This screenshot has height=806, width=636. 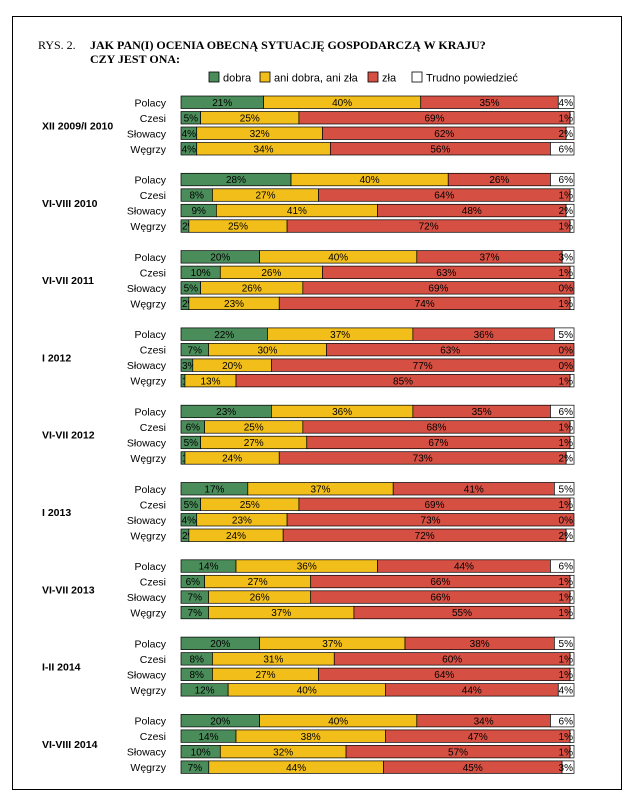 I want to click on data-label: 48%, so click(x=472, y=211).